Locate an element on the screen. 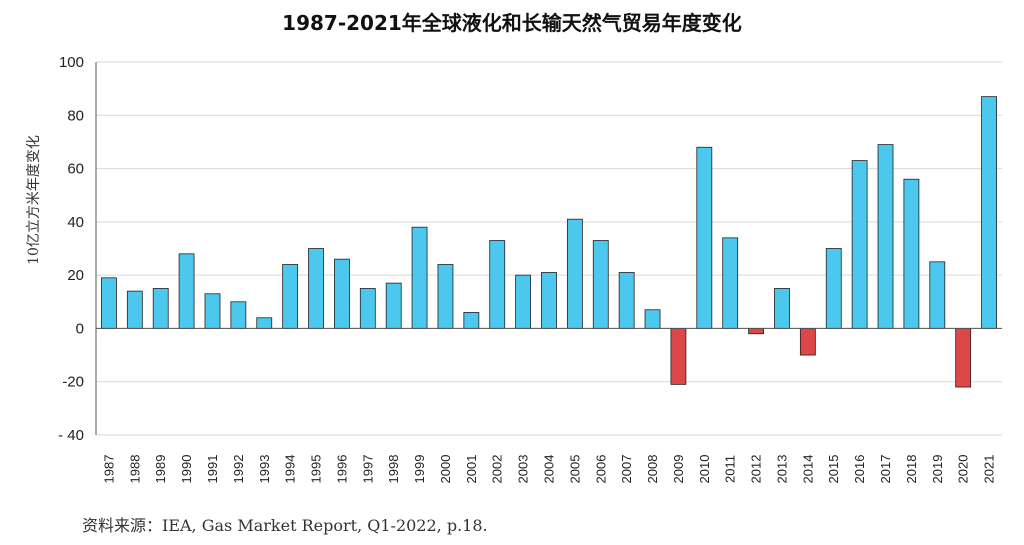 Image resolution: width=1024 pixels, height=545 pixels. x-tick-label: 2002 is located at coordinates (497, 469).